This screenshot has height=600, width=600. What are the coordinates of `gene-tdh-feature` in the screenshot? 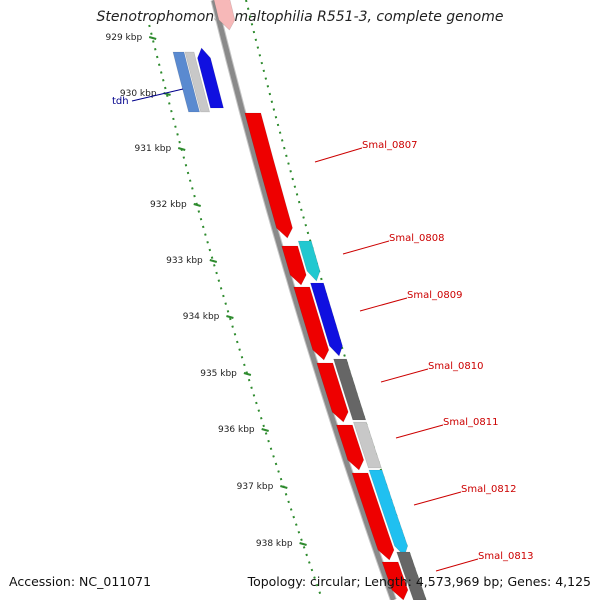 It's located at (186, 82).